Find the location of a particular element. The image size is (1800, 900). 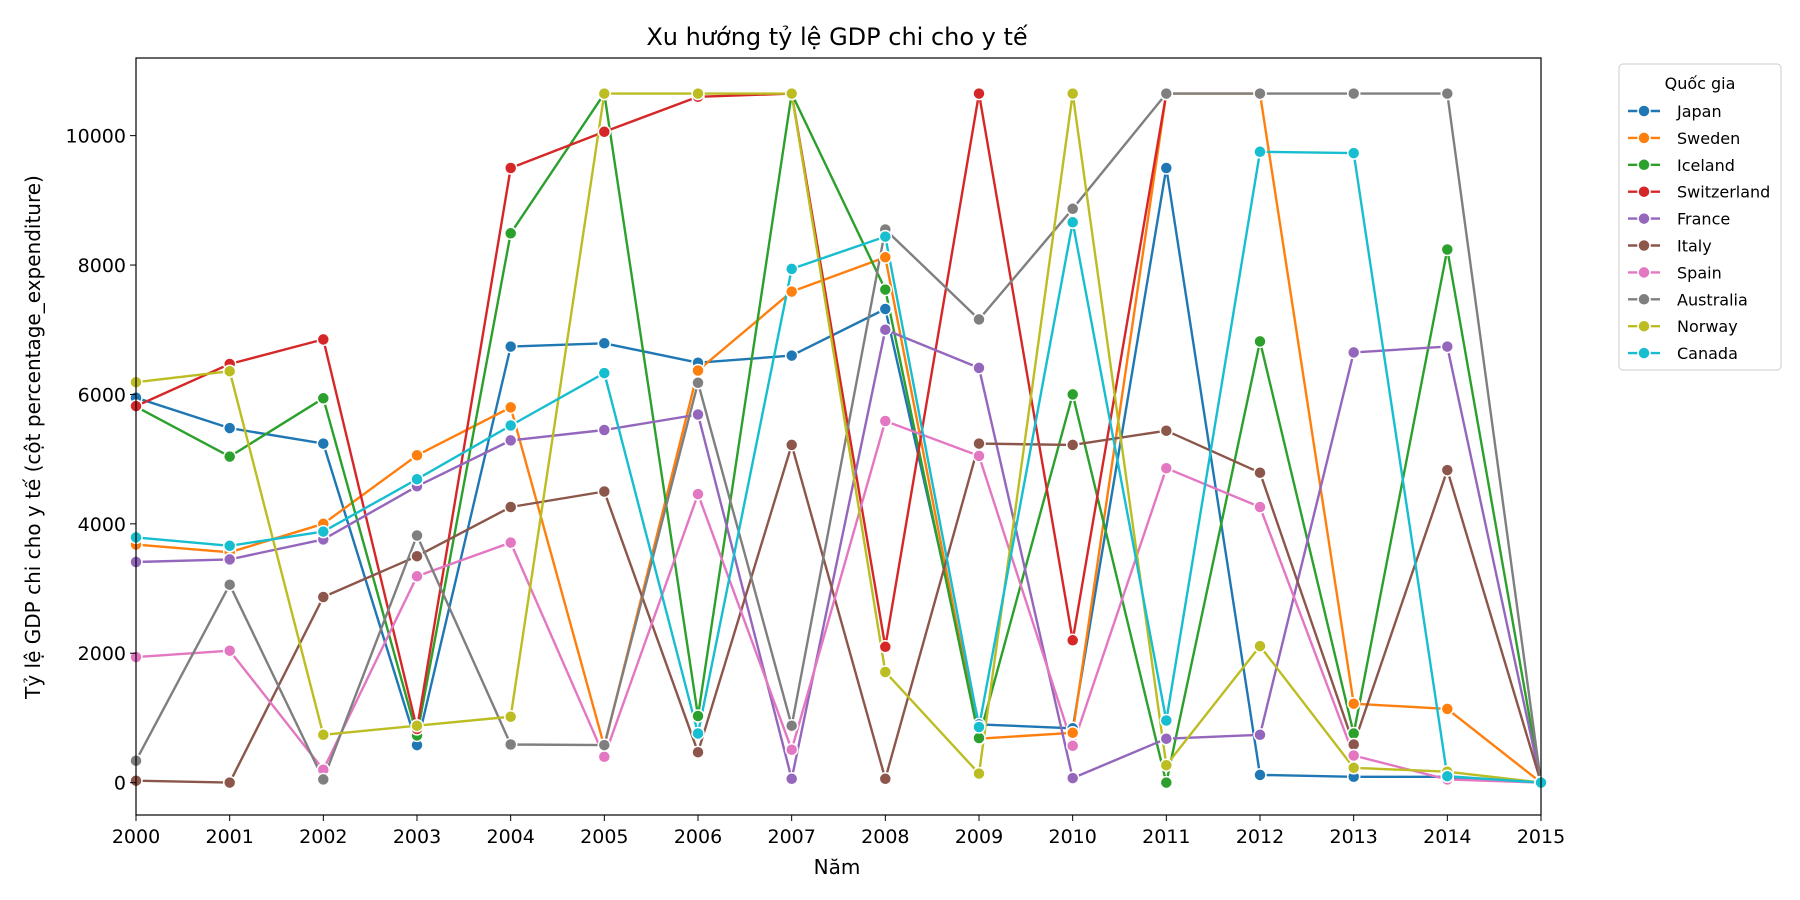

legend-label: Iceland is located at coordinates (1706, 165).